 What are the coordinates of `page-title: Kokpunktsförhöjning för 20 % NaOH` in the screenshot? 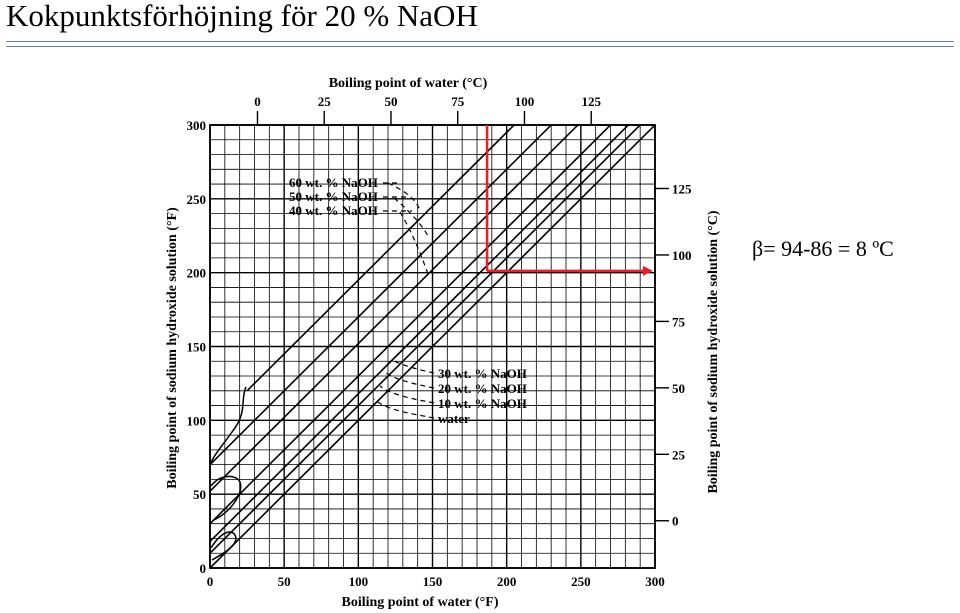 It's located at (242, 16).